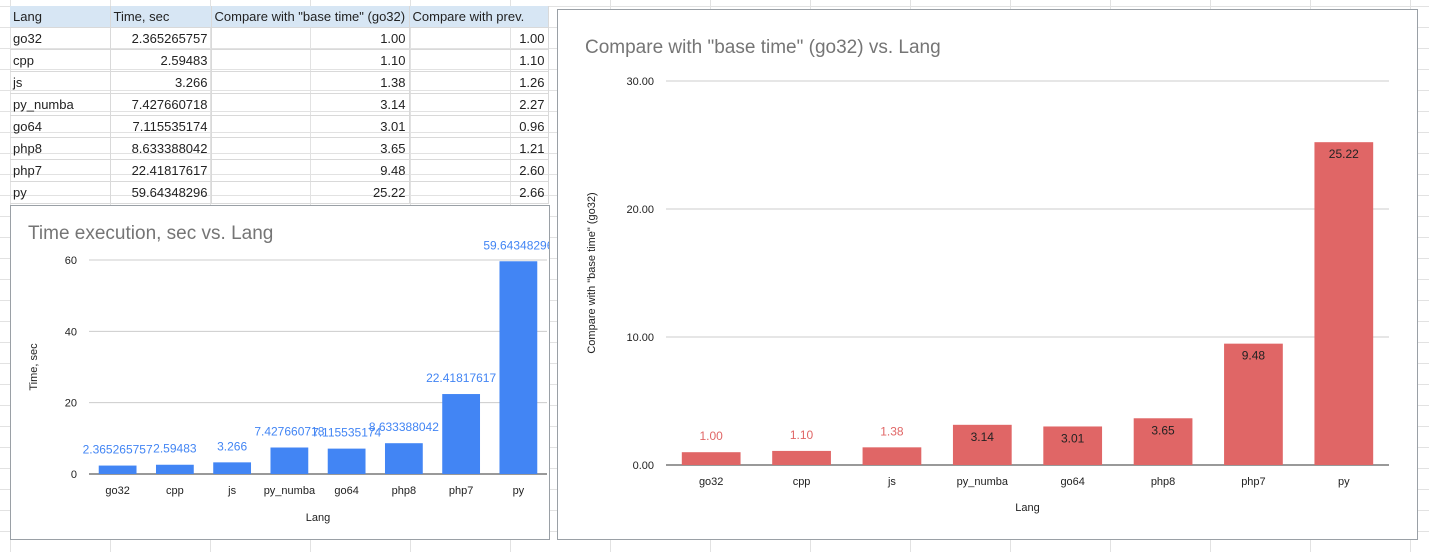  I want to click on data-label: 3.14, so click(983, 437).